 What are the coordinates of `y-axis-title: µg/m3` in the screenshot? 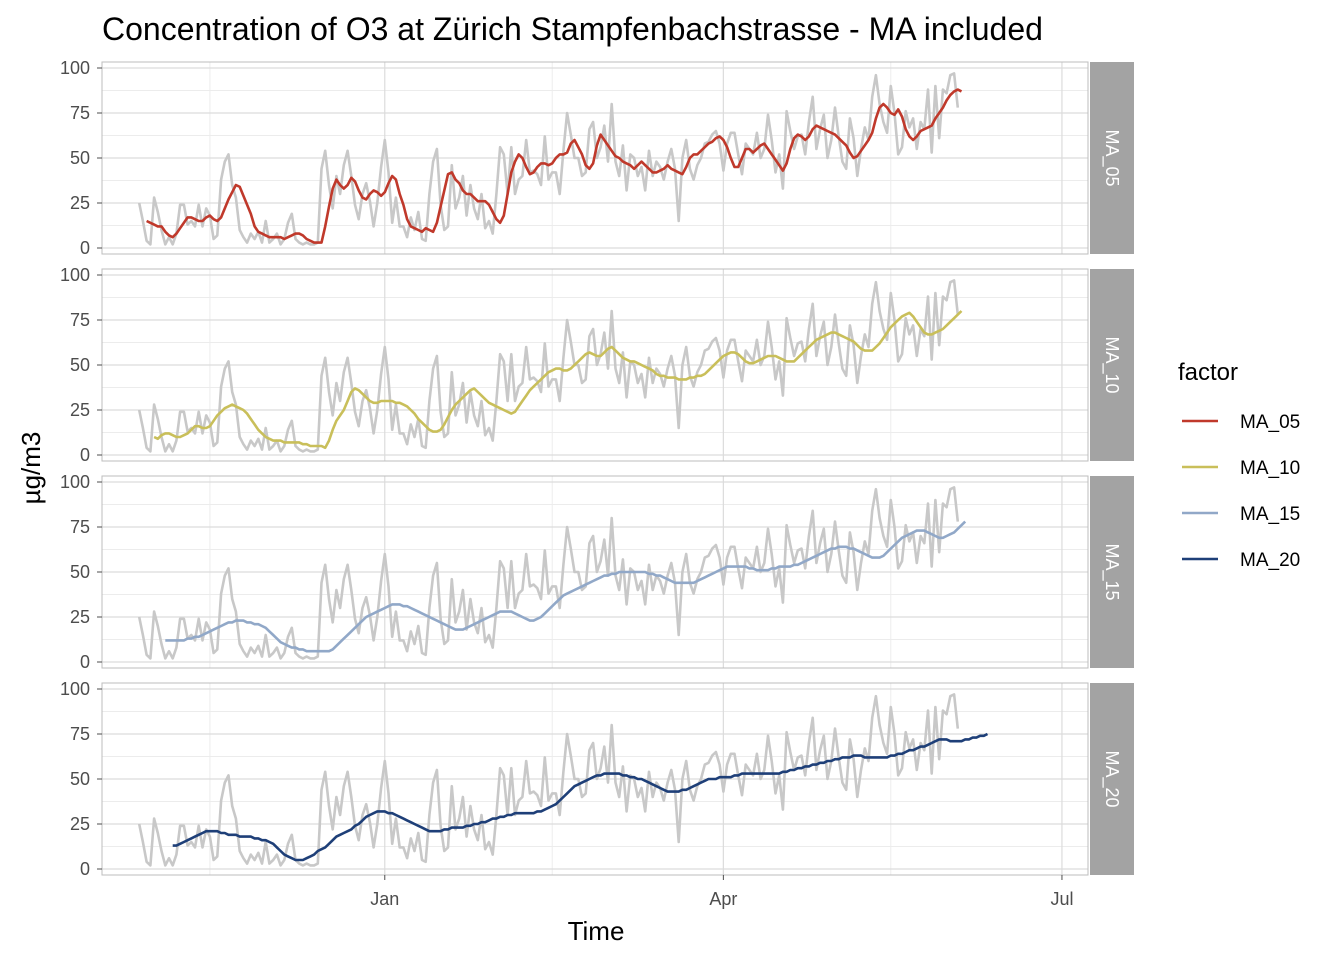 It's located at (31, 468).